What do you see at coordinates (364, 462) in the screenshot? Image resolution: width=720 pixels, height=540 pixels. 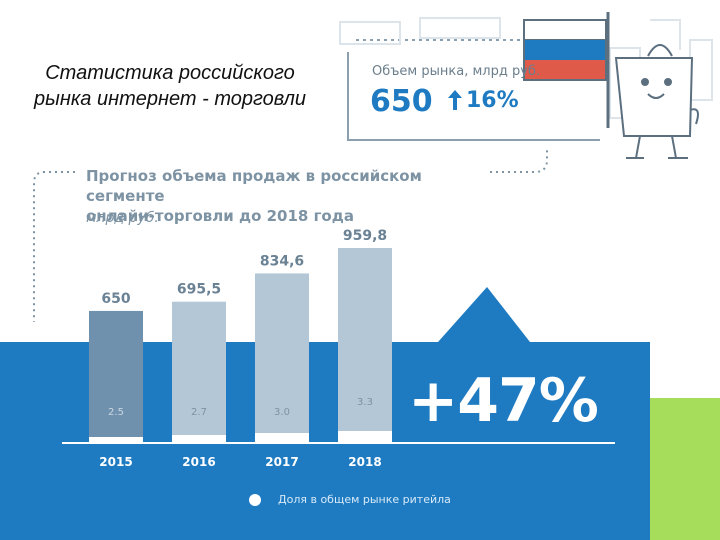 I see `category-label-2018: 2018` at bounding box center [364, 462].